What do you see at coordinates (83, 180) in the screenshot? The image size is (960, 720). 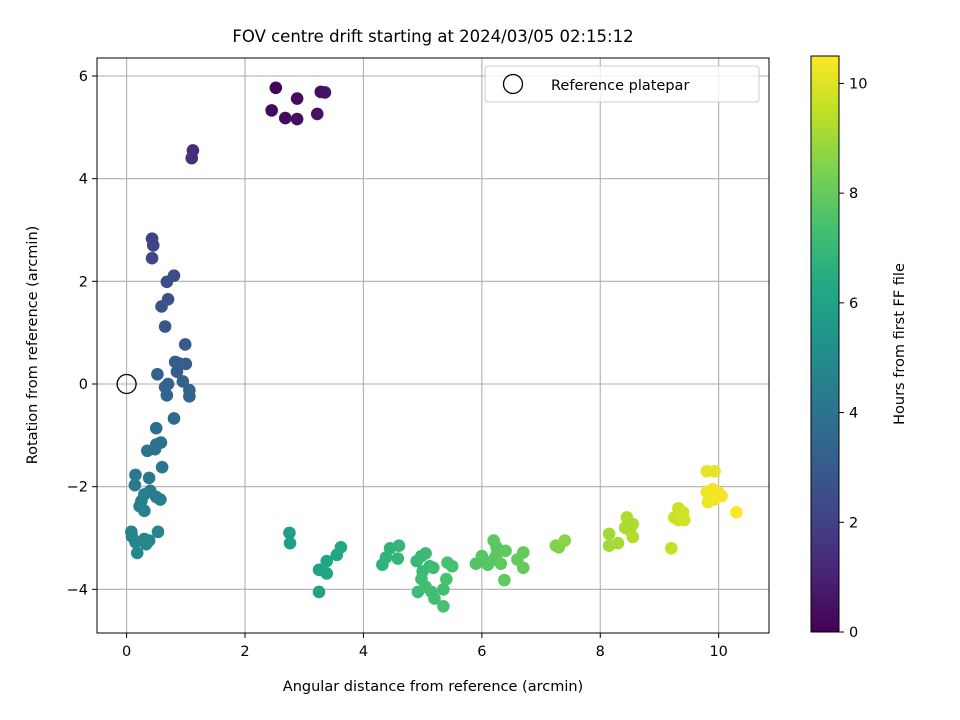 I see `y-tick-label: 4` at bounding box center [83, 180].